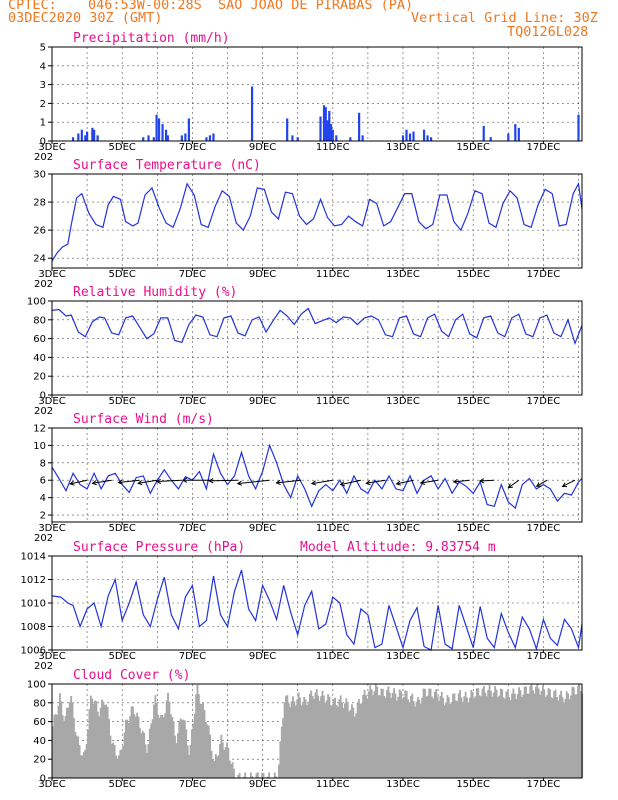 This screenshot has height=800, width=618. What do you see at coordinates (262, 274) in the screenshot?
I see `temp-xtick-label: 9DEC` at bounding box center [262, 274].